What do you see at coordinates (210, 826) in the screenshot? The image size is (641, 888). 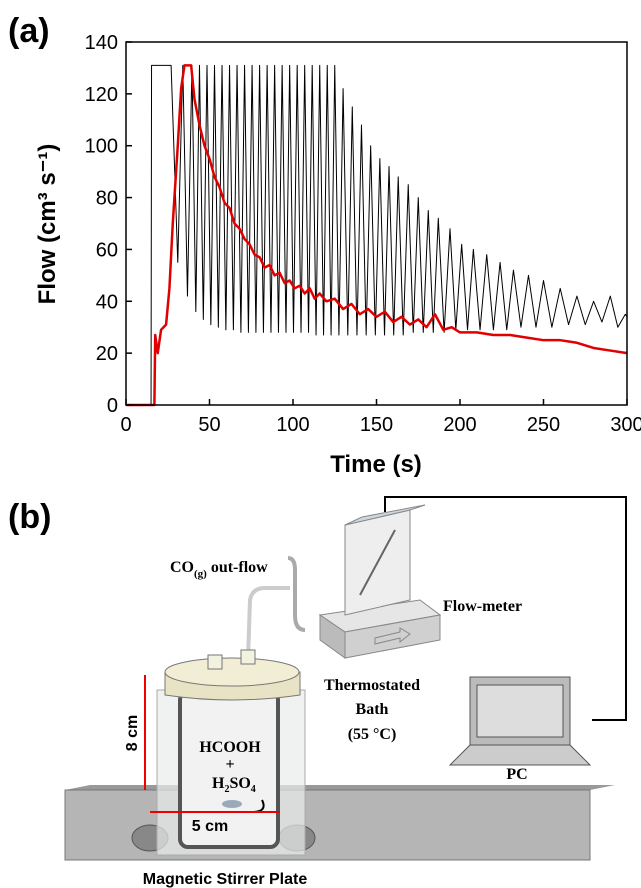 I see `width-label: 5 cm` at bounding box center [210, 826].